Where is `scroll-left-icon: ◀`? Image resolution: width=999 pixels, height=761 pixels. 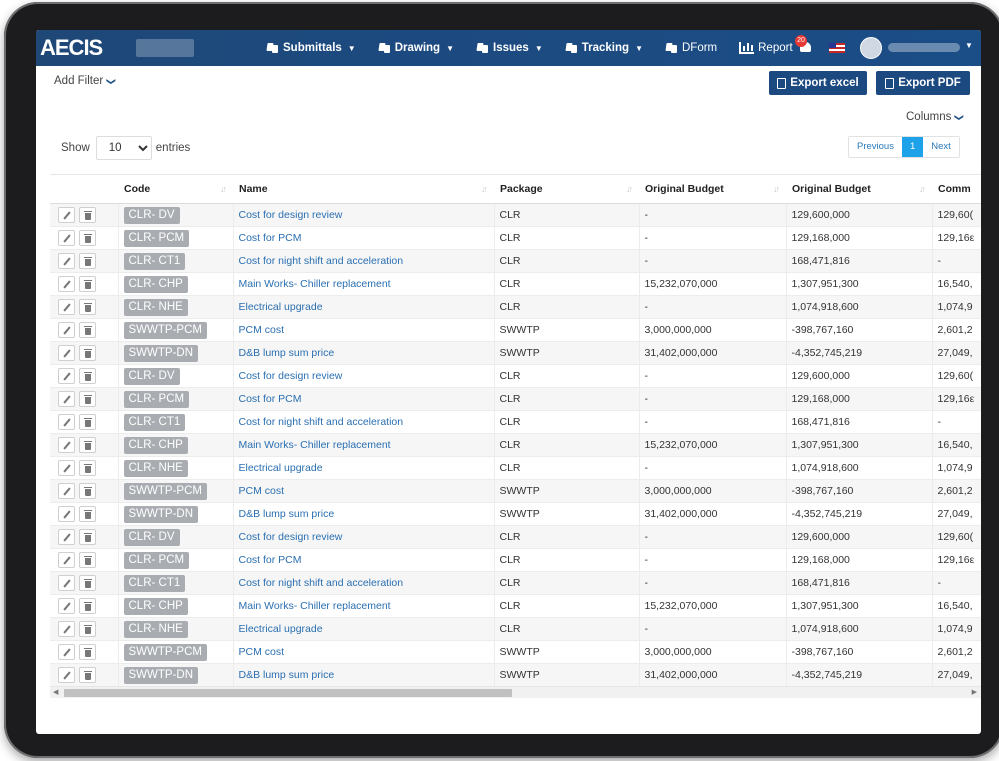
scroll-left-icon: ◀ is located at coordinates (56, 692).